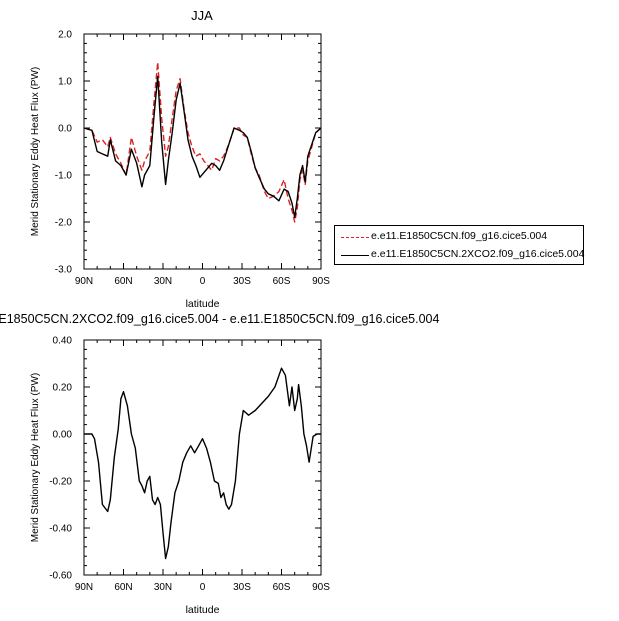 The height and width of the screenshot is (621, 619). Describe the element at coordinates (63, 435) in the screenshot. I see `y-tick-label: 0.00` at that location.